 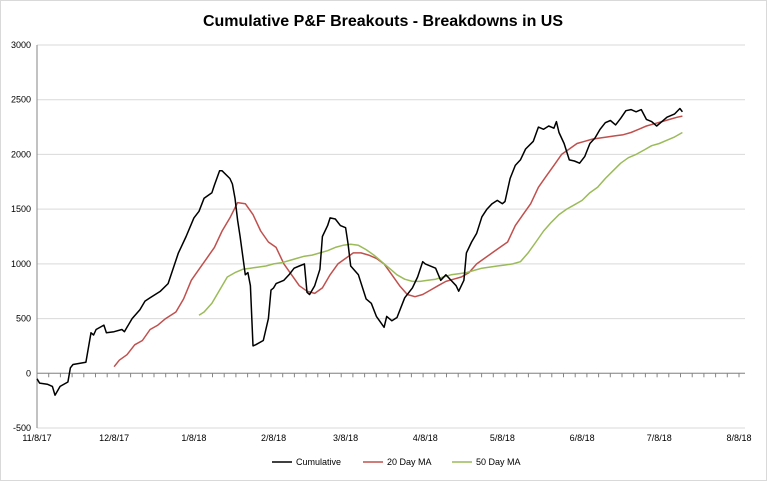 I want to click on y-tick-label: 1500, so click(x=21, y=209).